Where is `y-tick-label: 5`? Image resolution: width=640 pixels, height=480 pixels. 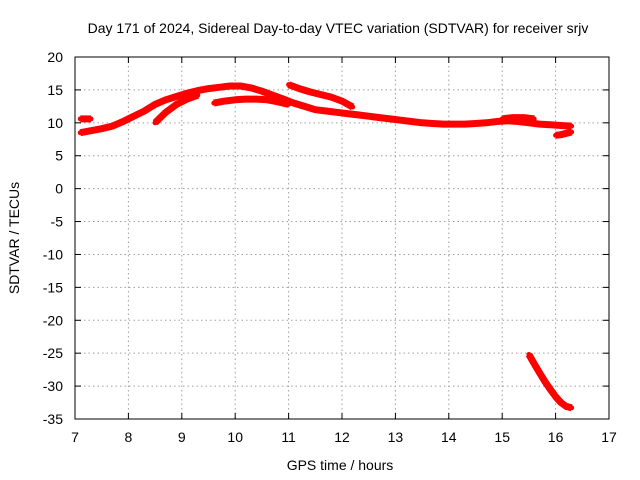 y-tick-label: 5 is located at coordinates (59, 156).